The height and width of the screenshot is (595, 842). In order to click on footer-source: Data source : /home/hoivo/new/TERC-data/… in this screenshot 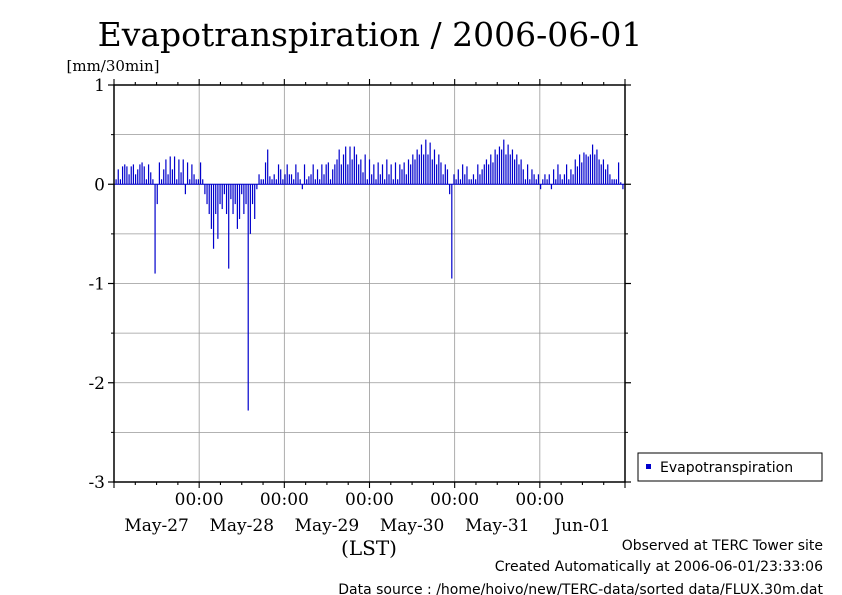, I will do `click(580, 588)`.